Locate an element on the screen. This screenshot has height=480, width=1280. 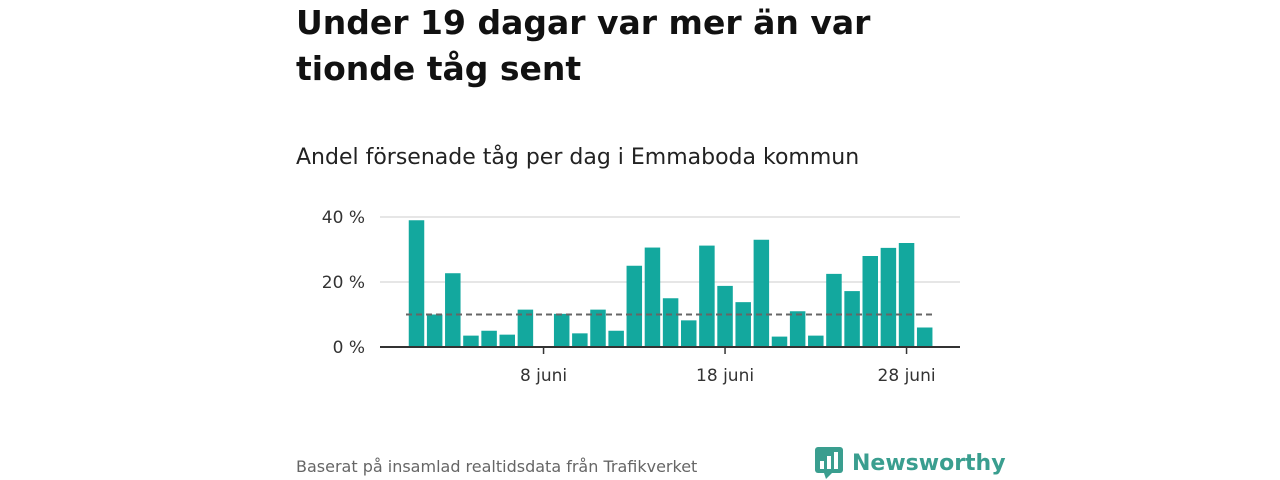
y-tick-label: 0 % is located at coordinates (349, 348).